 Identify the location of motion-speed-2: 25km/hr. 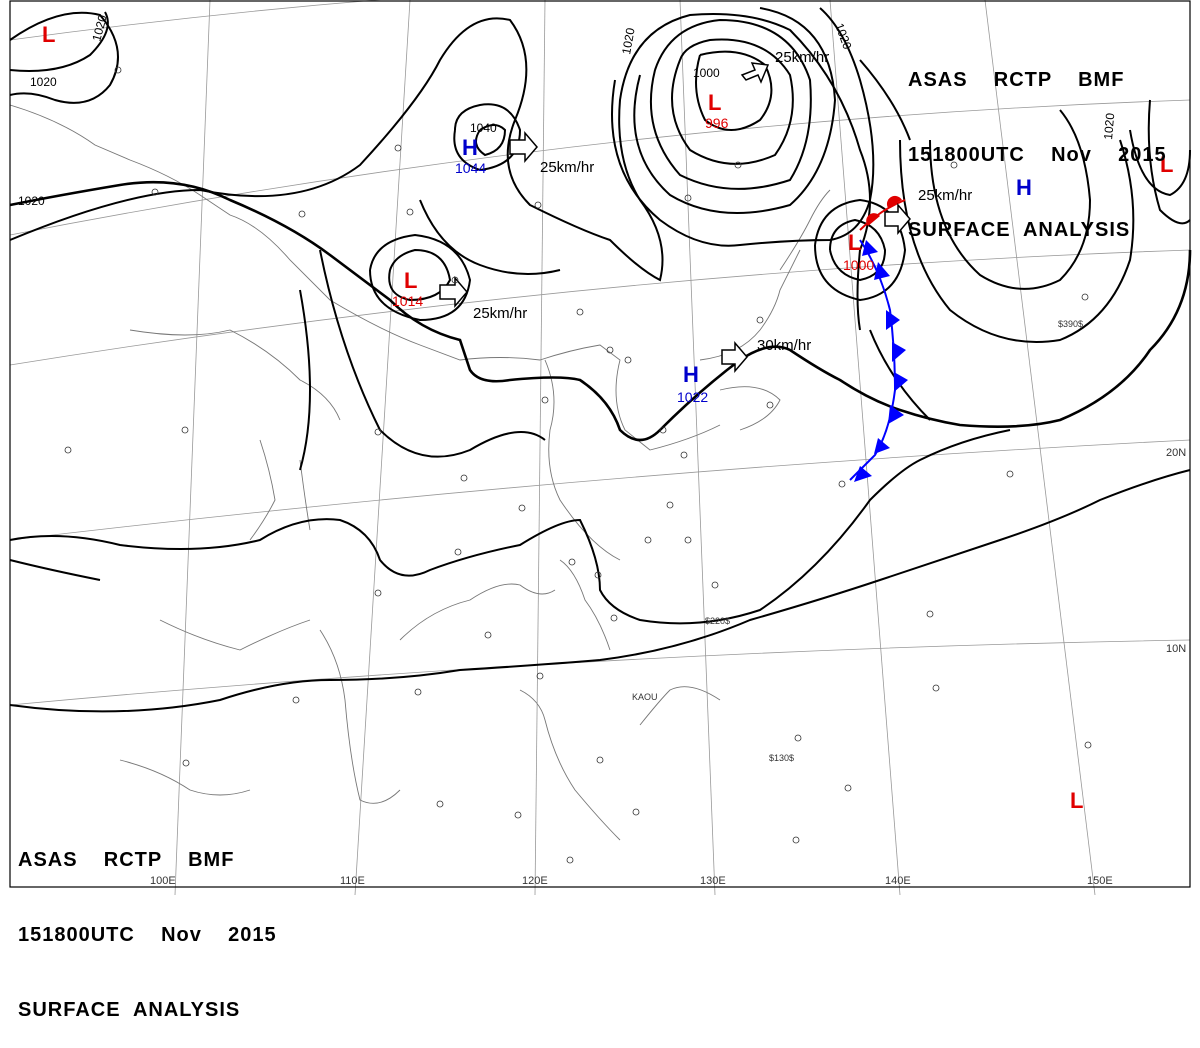
(500, 313).